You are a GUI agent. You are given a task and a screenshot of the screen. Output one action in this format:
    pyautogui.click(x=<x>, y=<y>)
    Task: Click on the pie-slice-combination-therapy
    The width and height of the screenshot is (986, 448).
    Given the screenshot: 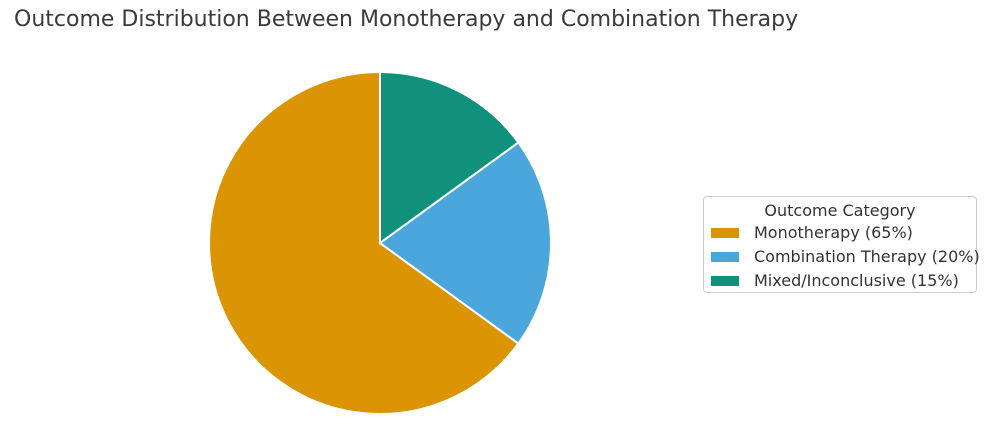 What is the action you would take?
    pyautogui.click(x=465, y=243)
    